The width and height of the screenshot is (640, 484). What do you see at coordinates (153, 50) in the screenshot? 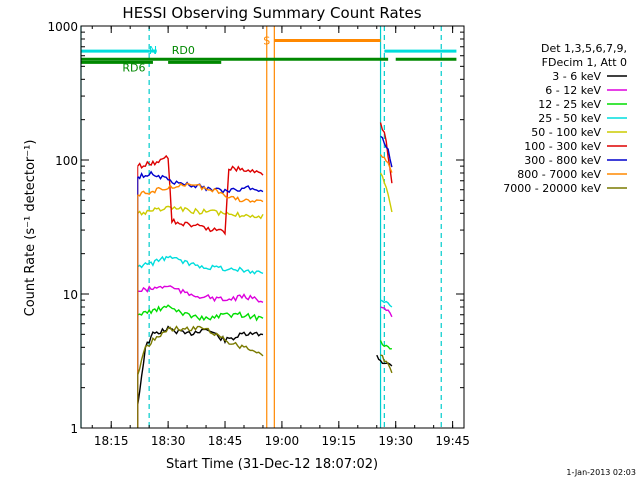
I see `annotation-bar-label-0: N` at bounding box center [153, 50].